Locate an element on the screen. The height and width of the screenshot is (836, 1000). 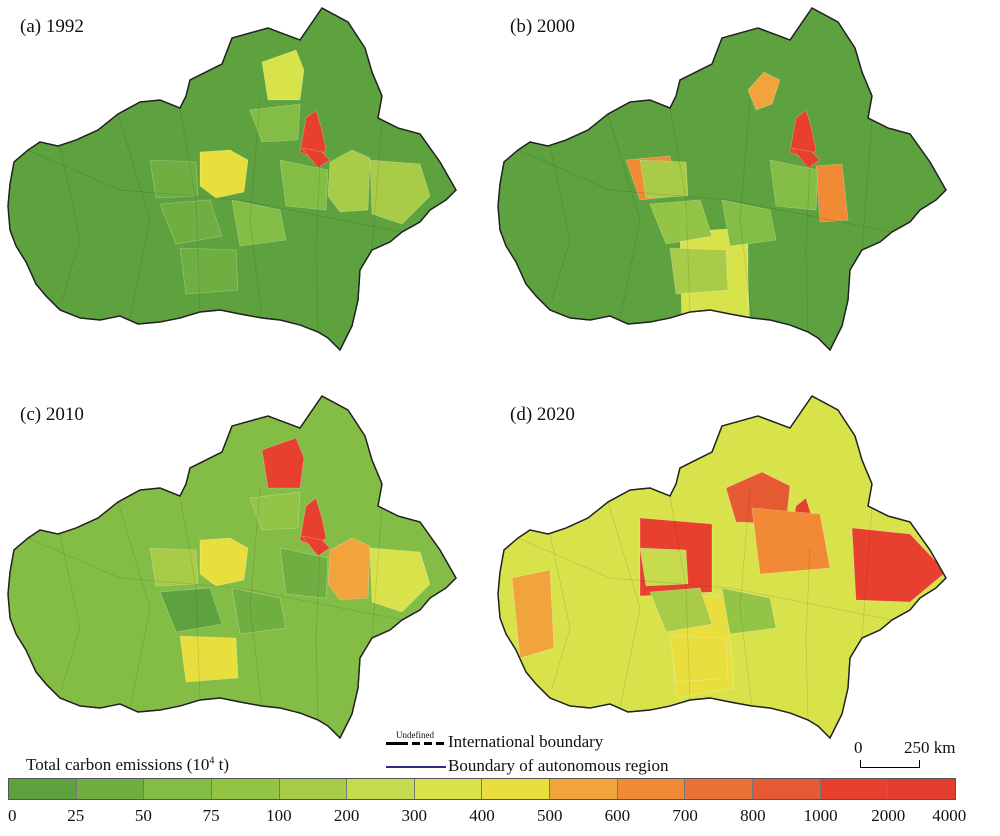
color-scale-tick-50: 50 is located at coordinates (143, 815).